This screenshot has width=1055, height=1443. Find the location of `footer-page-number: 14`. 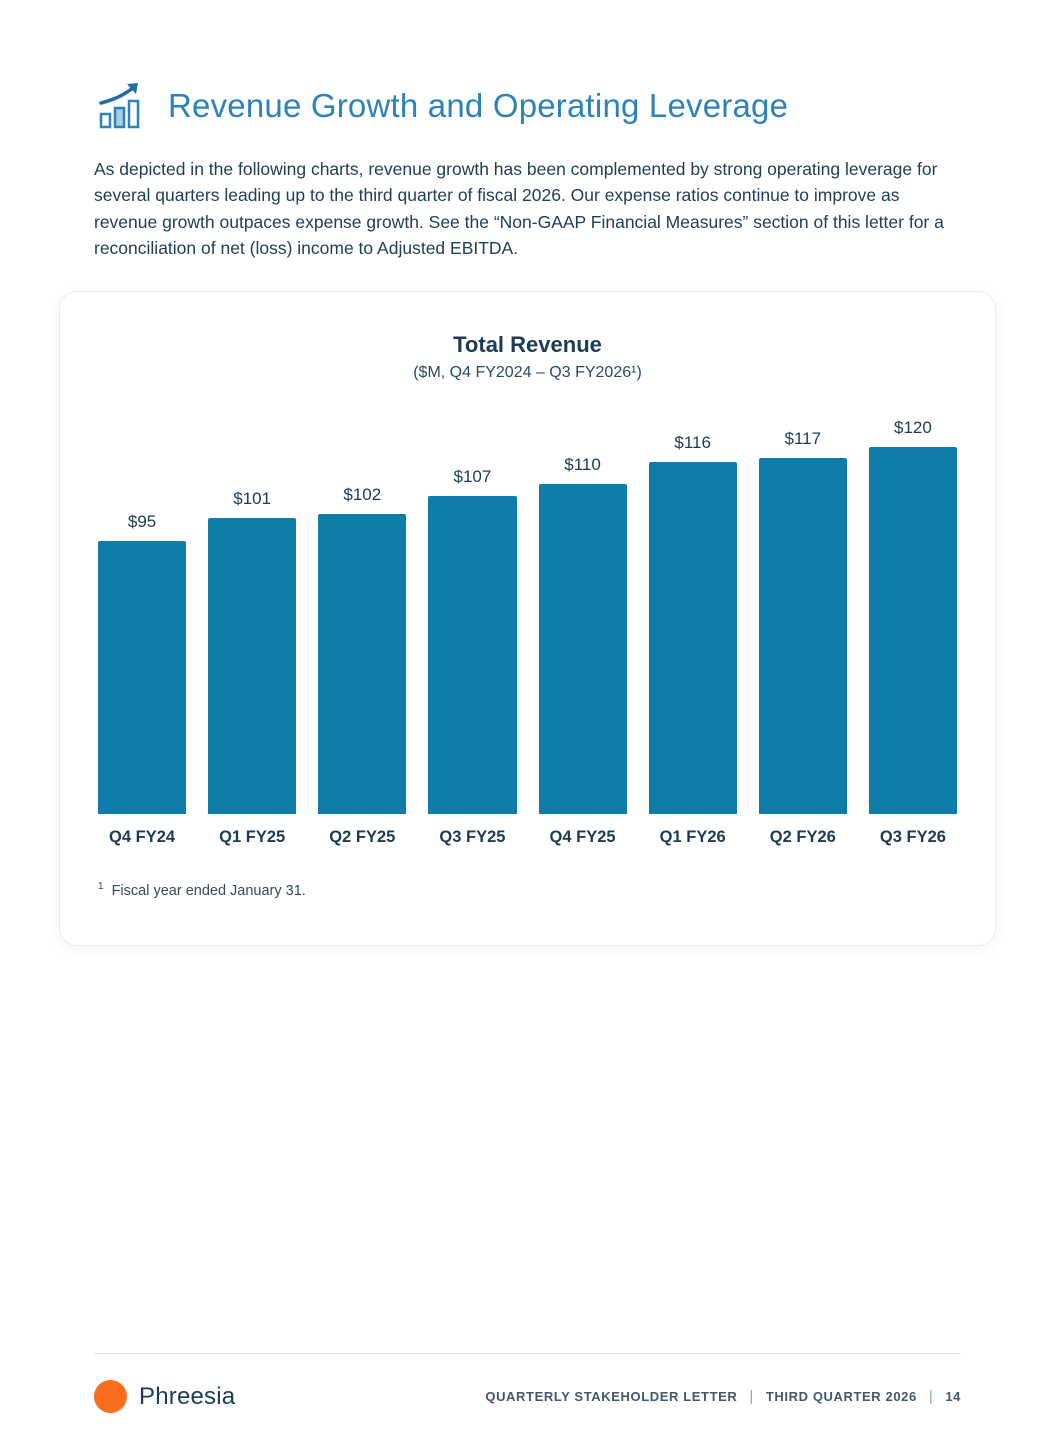

footer-page-number: 14 is located at coordinates (953, 1396).